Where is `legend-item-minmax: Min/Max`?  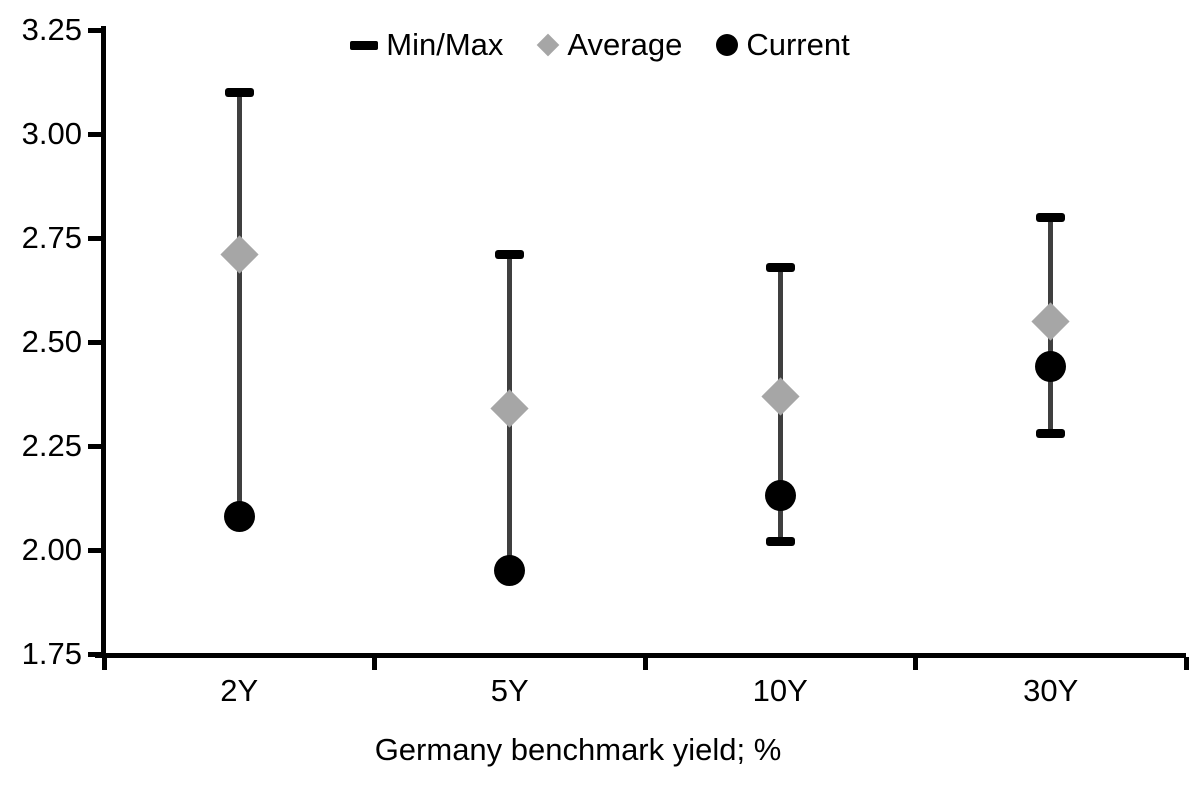 legend-item-minmax: Min/Max is located at coordinates (426, 45).